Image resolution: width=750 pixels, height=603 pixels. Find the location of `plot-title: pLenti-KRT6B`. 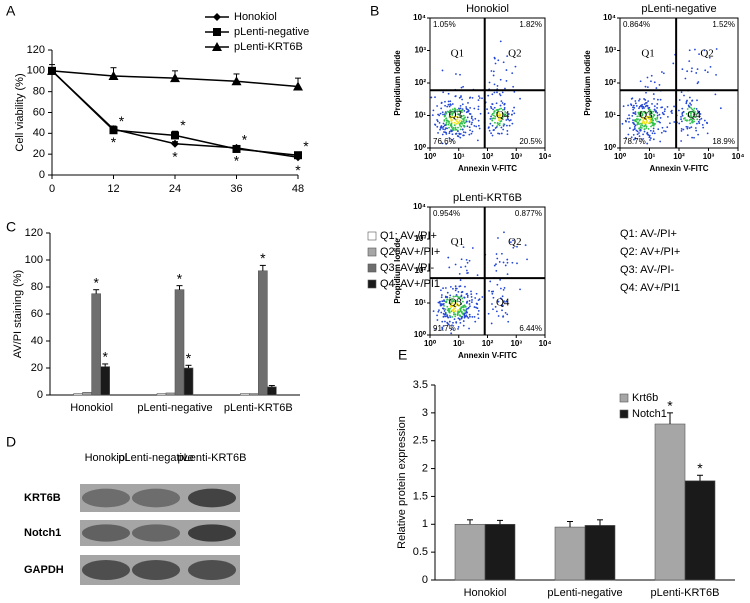

plot-title: pLenti-KRT6B is located at coordinates (487, 198).